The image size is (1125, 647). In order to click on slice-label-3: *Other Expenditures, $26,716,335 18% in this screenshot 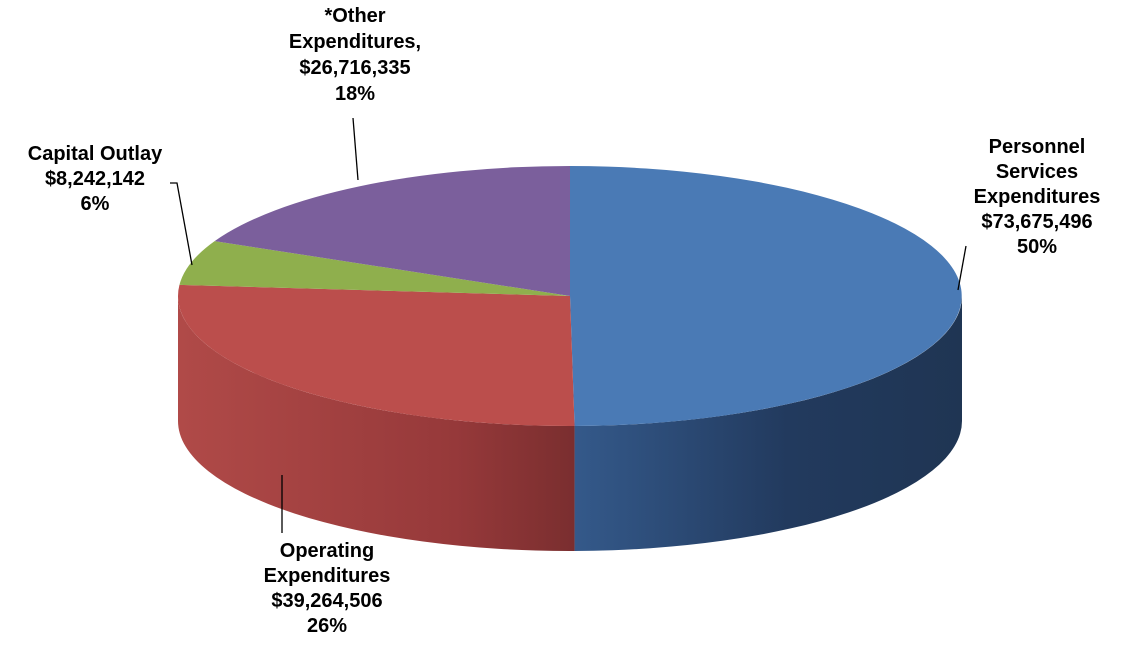, I will do `click(355, 55)`.